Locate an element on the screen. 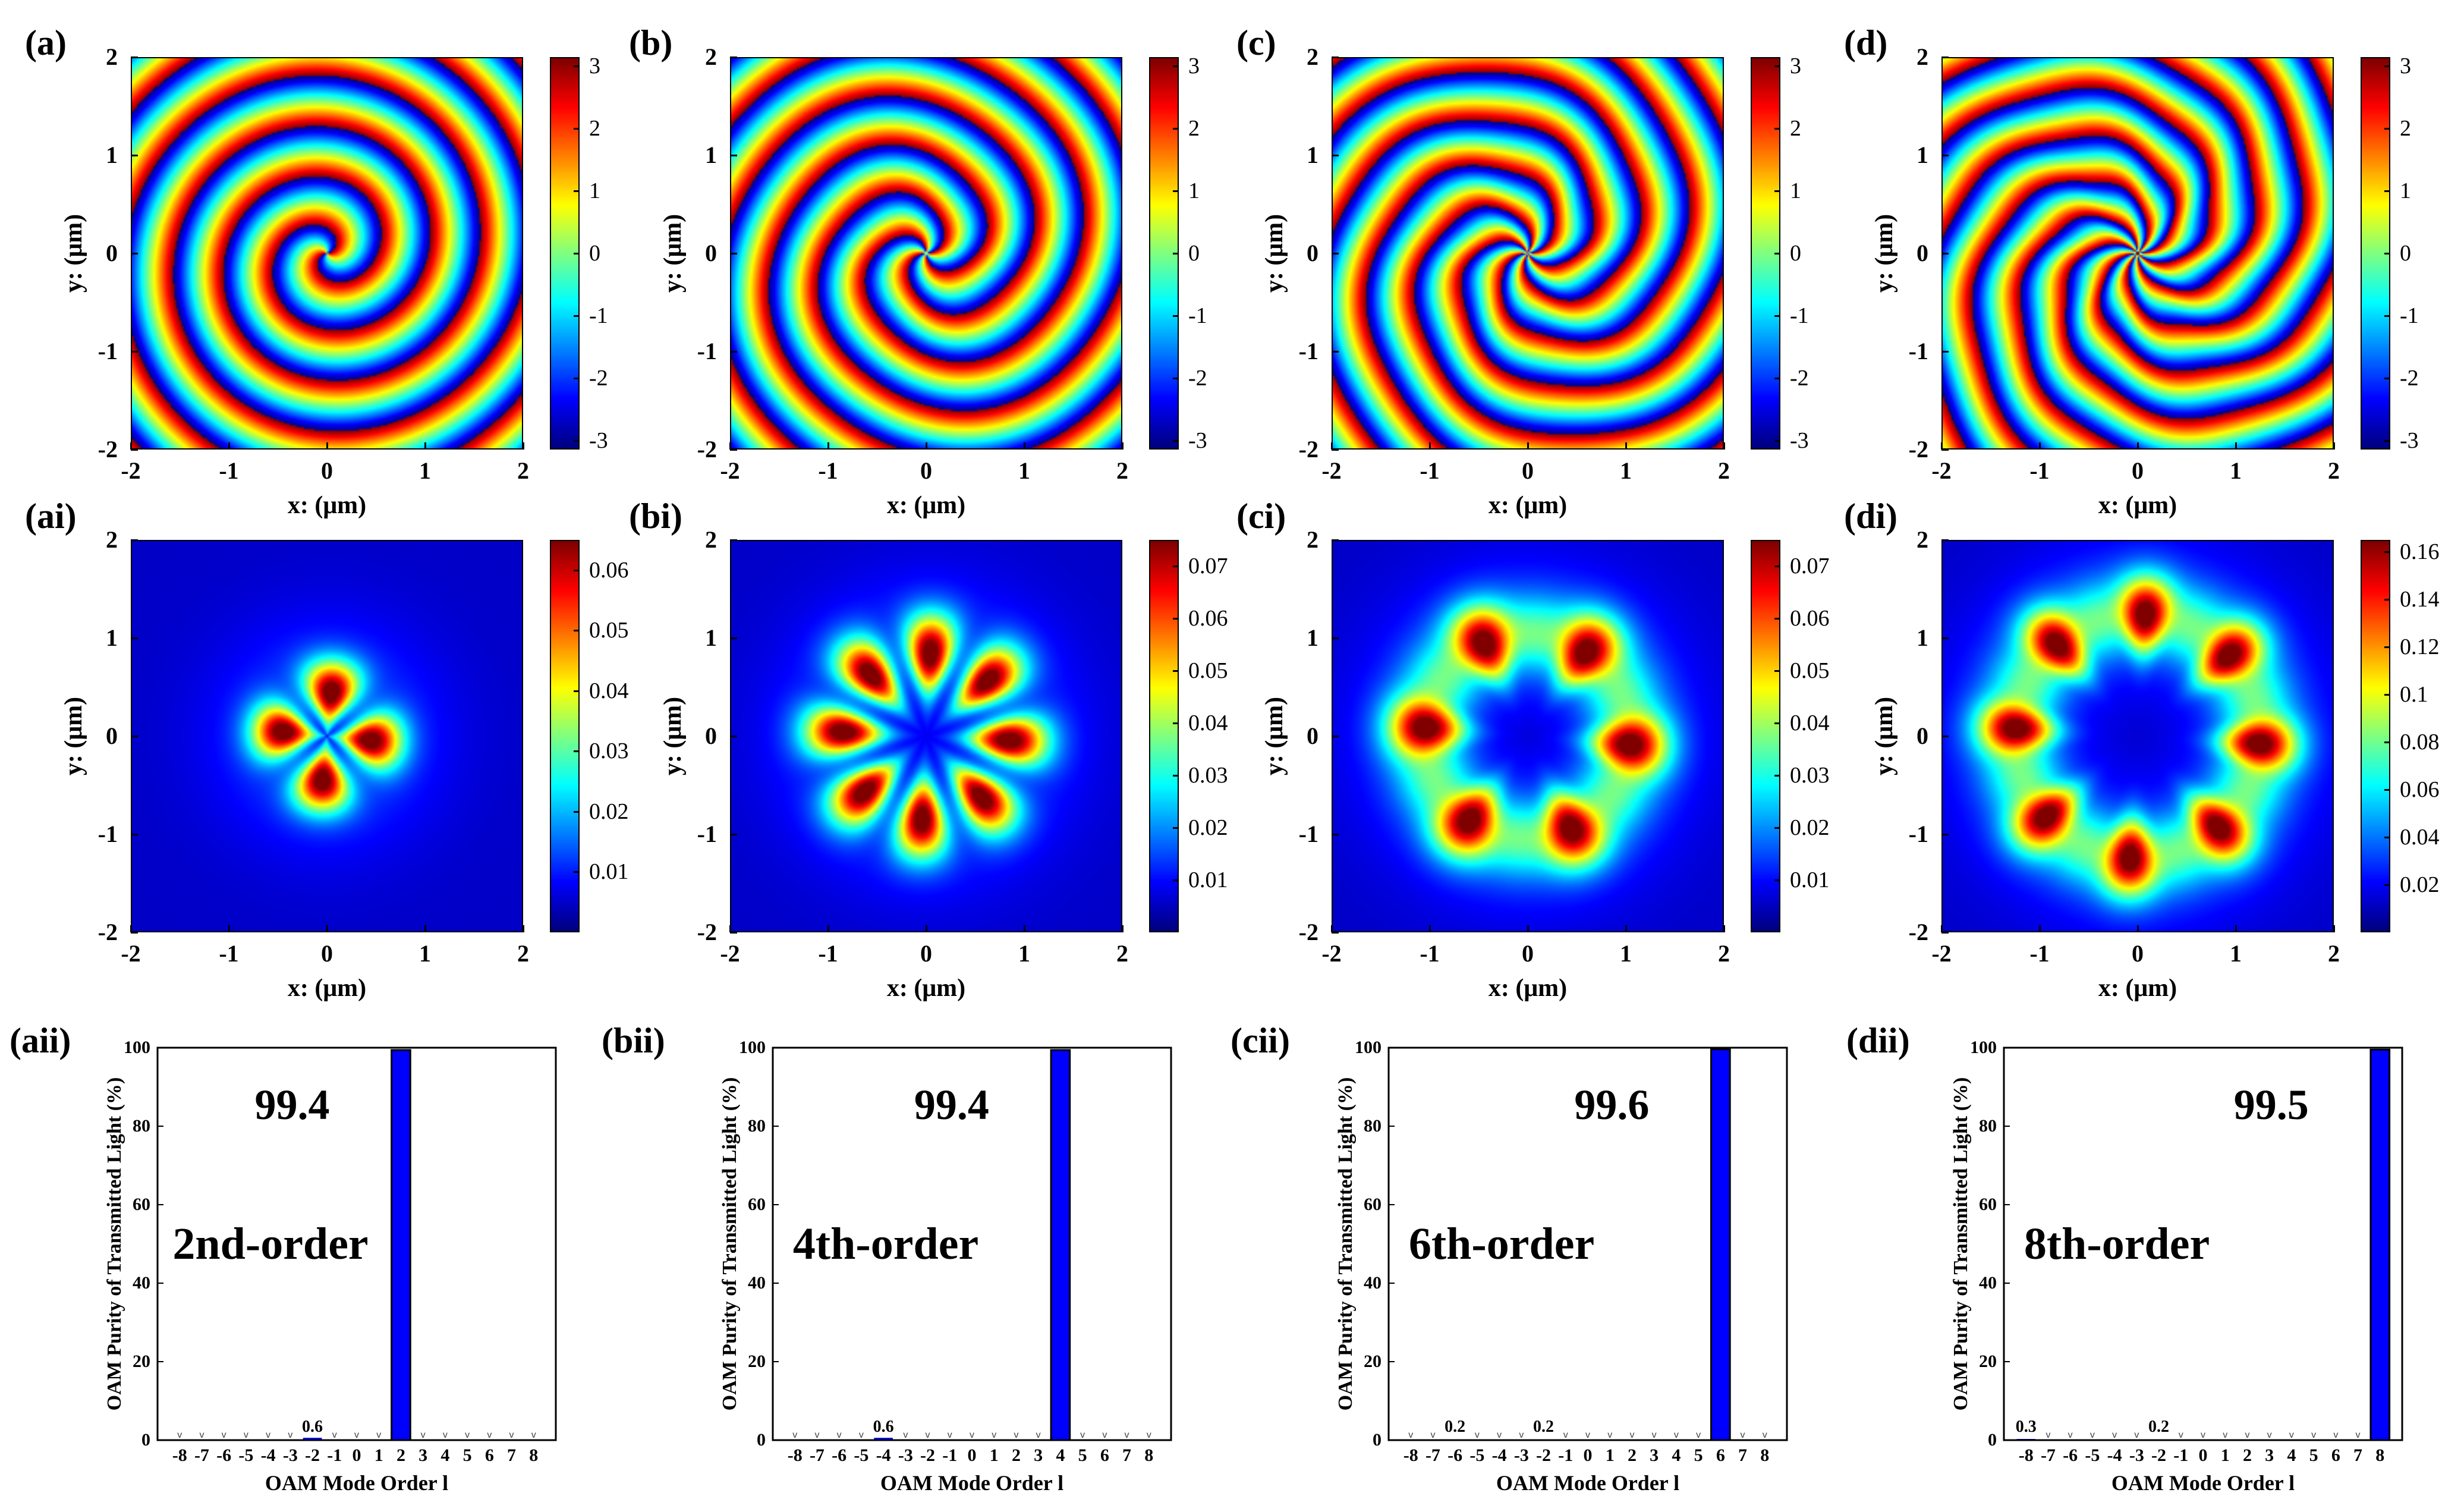 Image resolution: width=2464 pixels, height=1499 pixels. colorbar-tick-label: 3 is located at coordinates (2405, 65).